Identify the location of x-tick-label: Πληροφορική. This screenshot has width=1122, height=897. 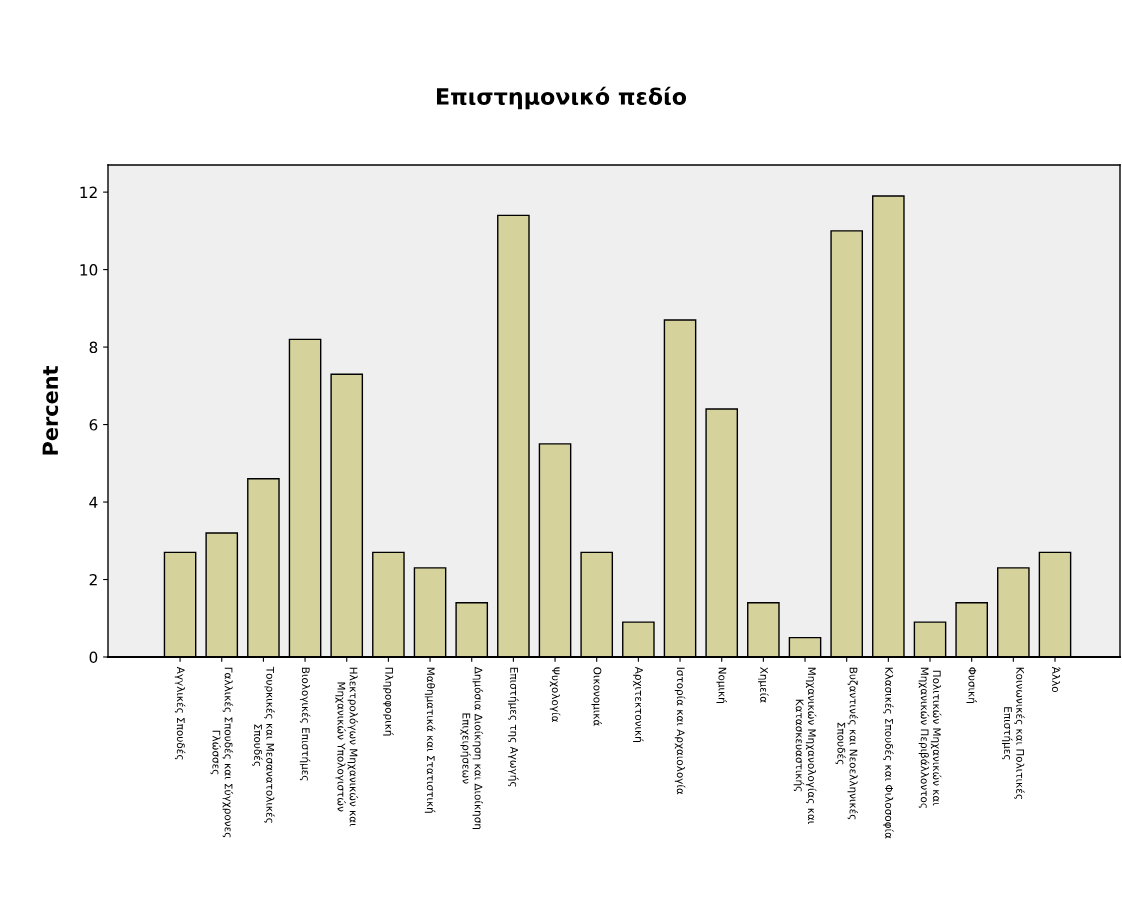
(388, 701).